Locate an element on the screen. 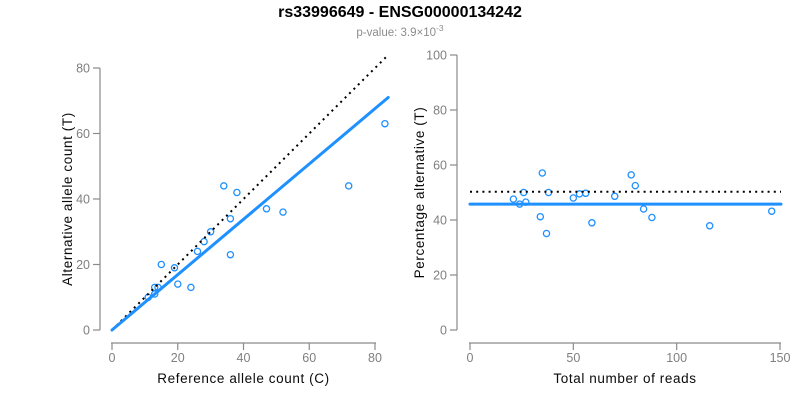 This screenshot has height=400, width=800. y-tick-label: 100 is located at coordinates (436, 55).